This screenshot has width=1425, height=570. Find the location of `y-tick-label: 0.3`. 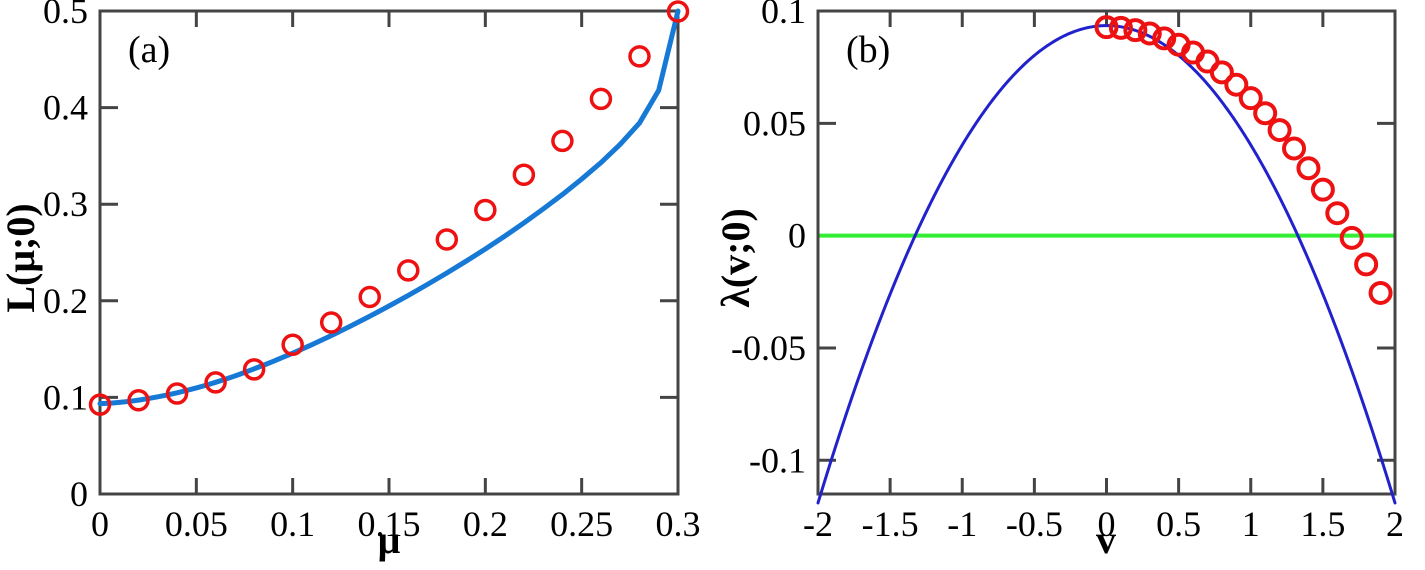

y-tick-label: 0.3 is located at coordinates (65, 204).